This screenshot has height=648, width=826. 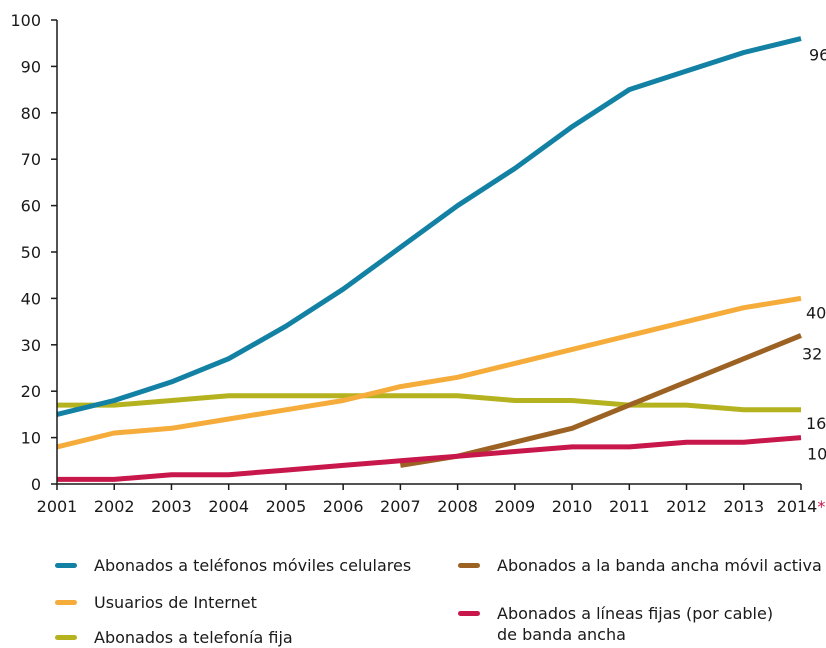 I want to click on y-tick-label: 10, so click(x=31, y=438).